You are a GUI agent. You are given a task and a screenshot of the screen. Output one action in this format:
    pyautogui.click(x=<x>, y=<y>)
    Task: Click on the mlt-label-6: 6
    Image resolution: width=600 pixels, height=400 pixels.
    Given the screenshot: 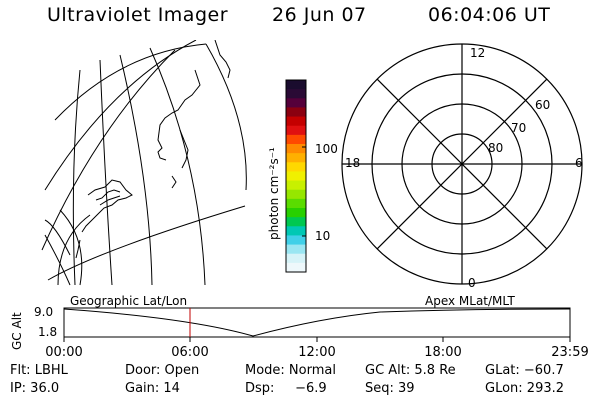 What is the action you would take?
    pyautogui.click(x=579, y=163)
    